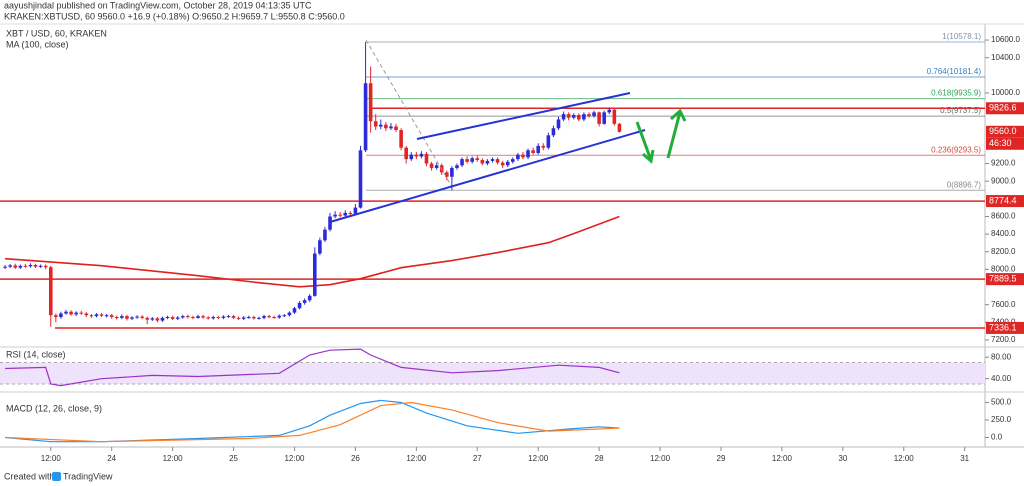  Describe the element at coordinates (37, 44) in the screenshot. I see `ma-legend: MA (100, close)` at that location.